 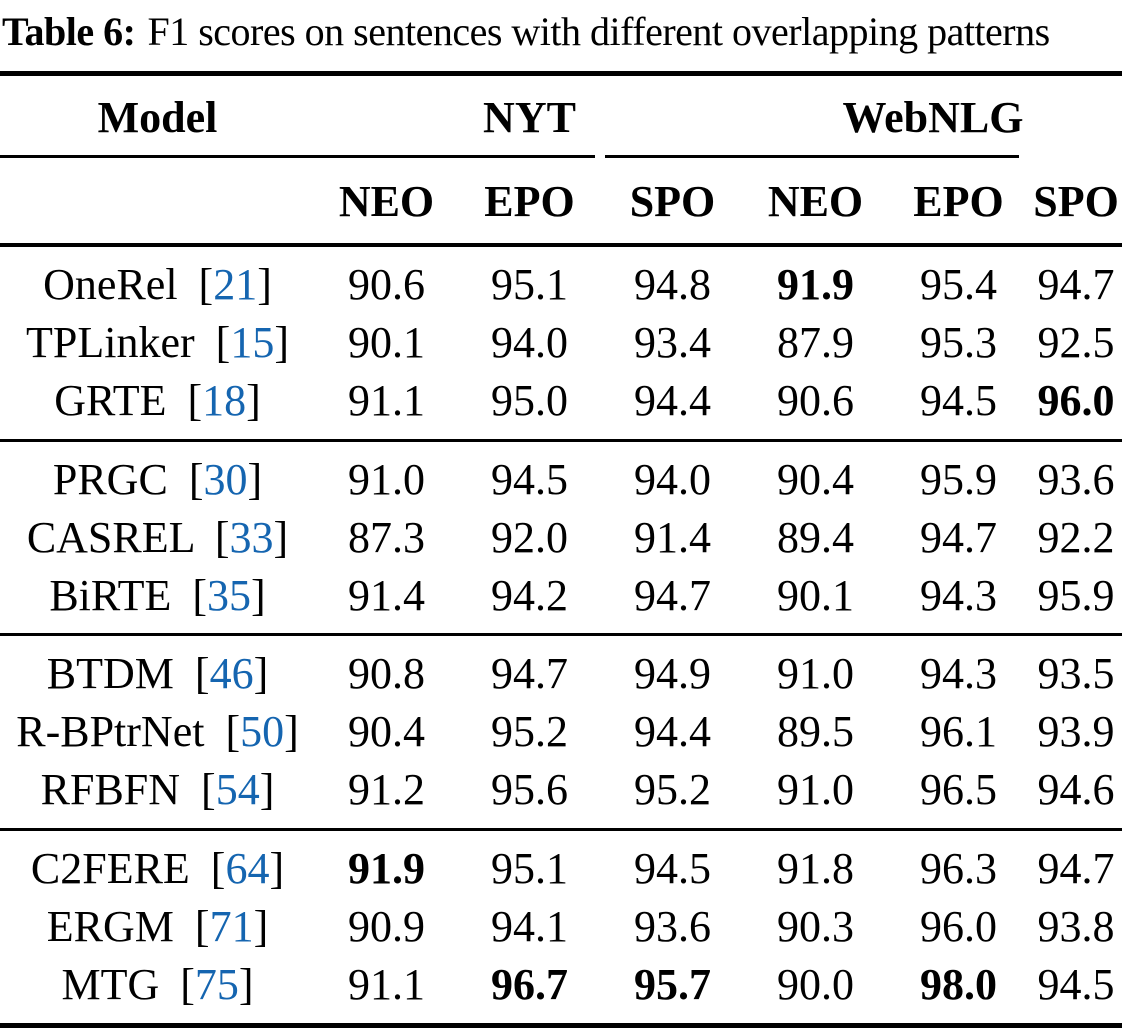 I want to click on citation-link: 50, so click(x=262, y=732).